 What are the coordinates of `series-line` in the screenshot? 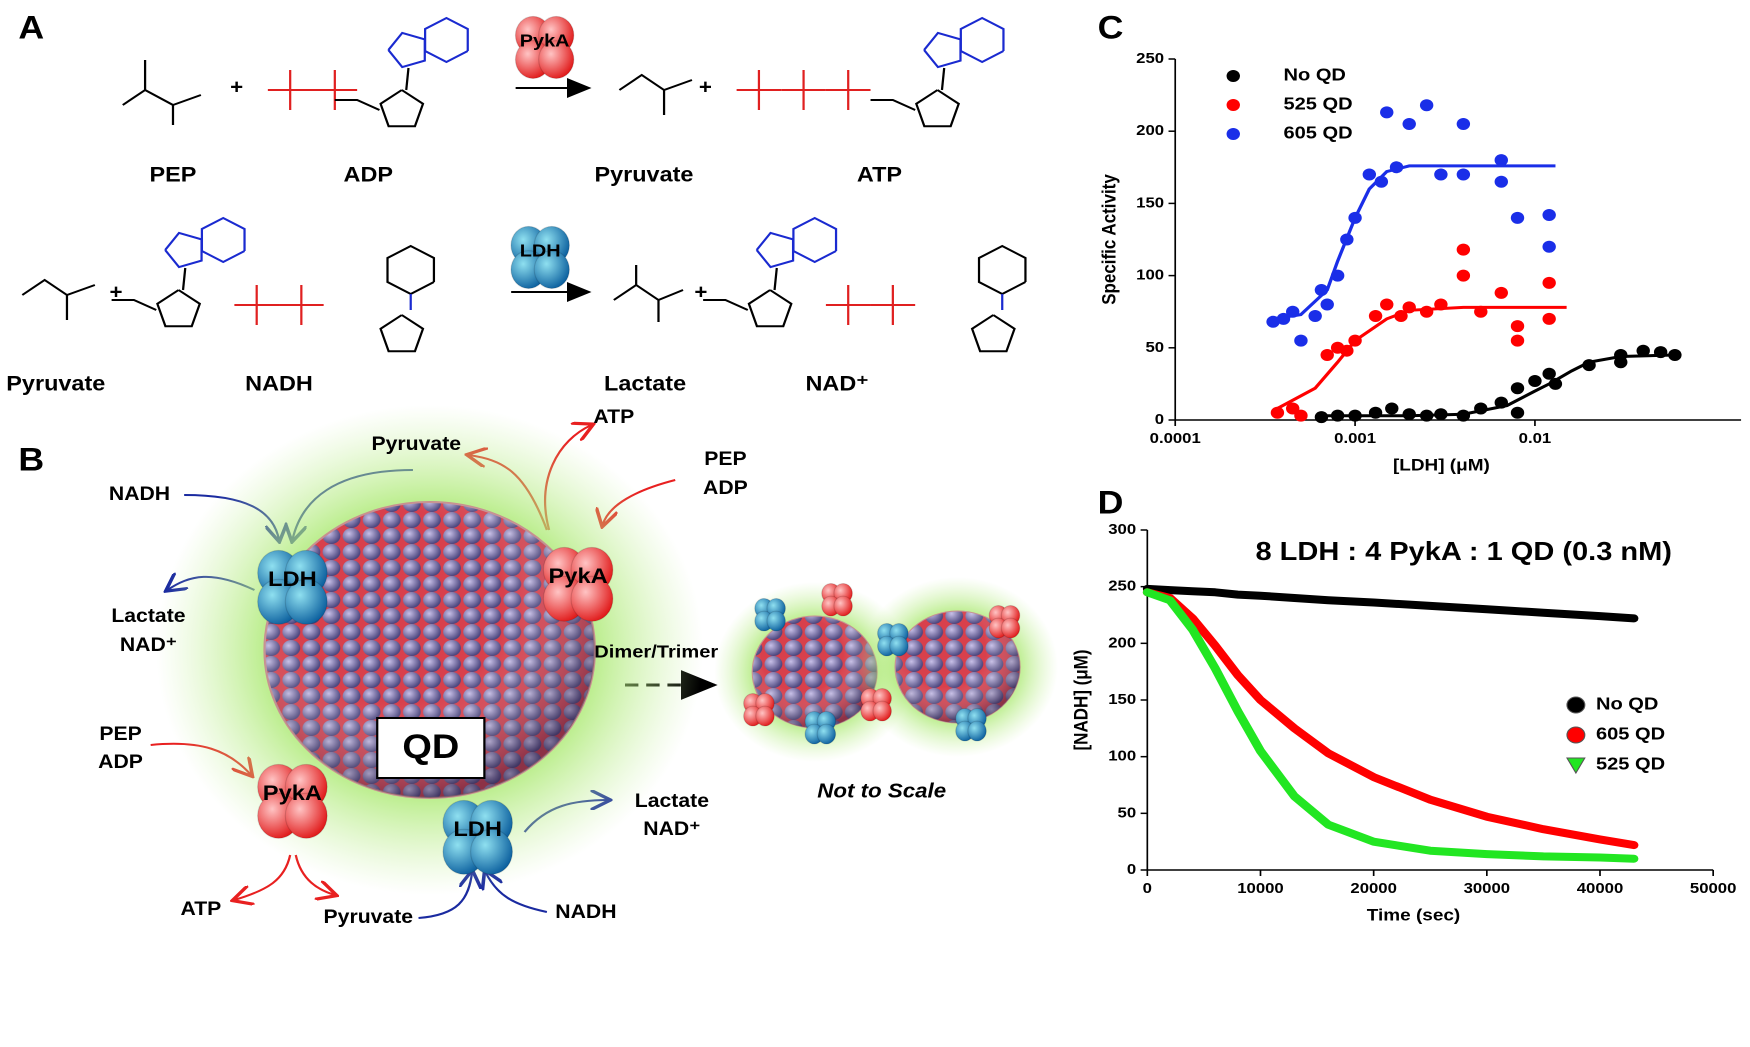 It's located at (1390, 719).